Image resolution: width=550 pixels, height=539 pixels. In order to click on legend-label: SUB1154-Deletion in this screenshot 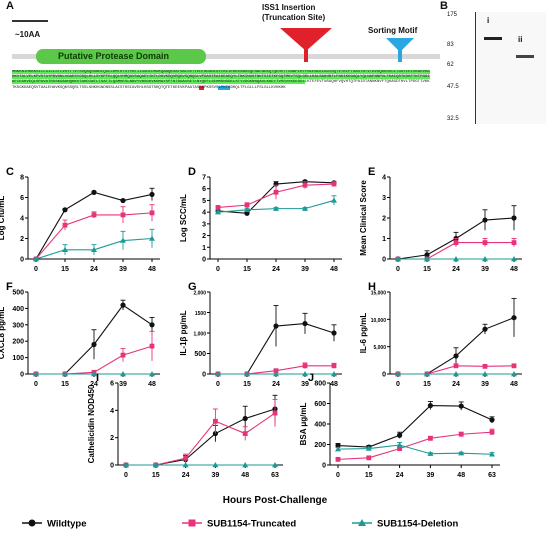, I will do `click(418, 524)`.